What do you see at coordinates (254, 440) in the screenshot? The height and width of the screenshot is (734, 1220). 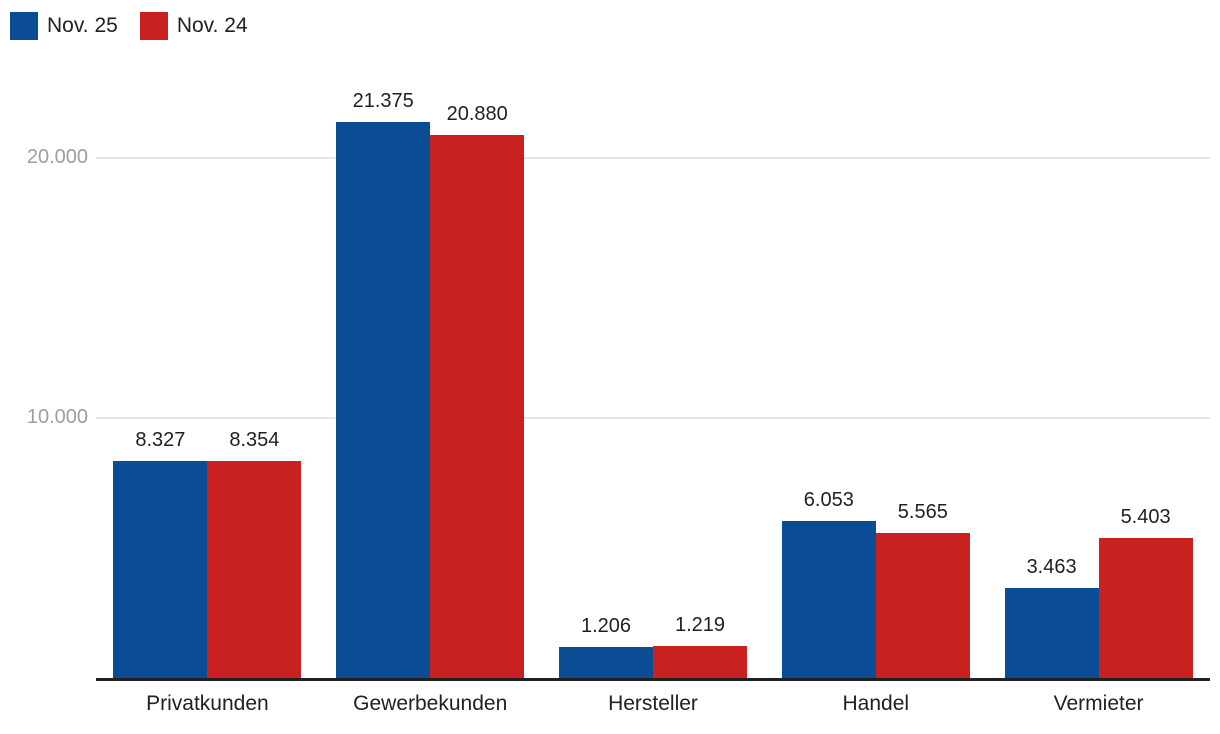 I see `bar-value-label: 8.354` at bounding box center [254, 440].